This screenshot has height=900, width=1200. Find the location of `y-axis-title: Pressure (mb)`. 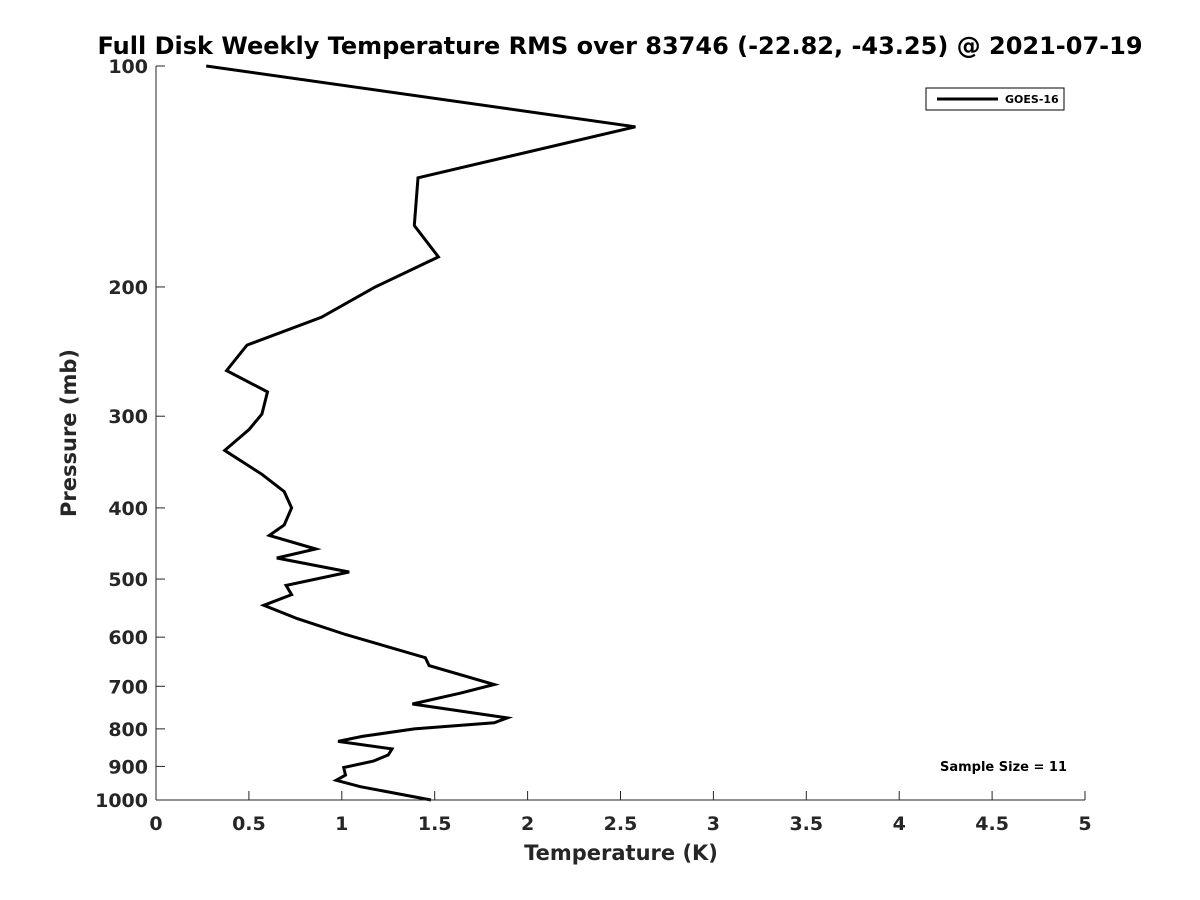

y-axis-title: Pressure (mb) is located at coordinates (69, 433).